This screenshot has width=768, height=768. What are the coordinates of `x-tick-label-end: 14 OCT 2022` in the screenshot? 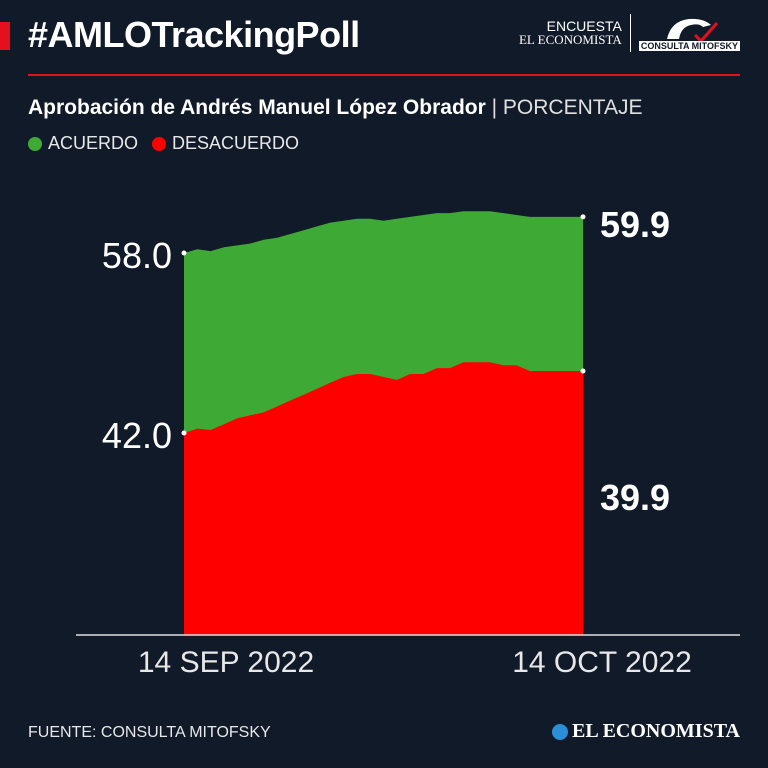 It's located at (602, 662).